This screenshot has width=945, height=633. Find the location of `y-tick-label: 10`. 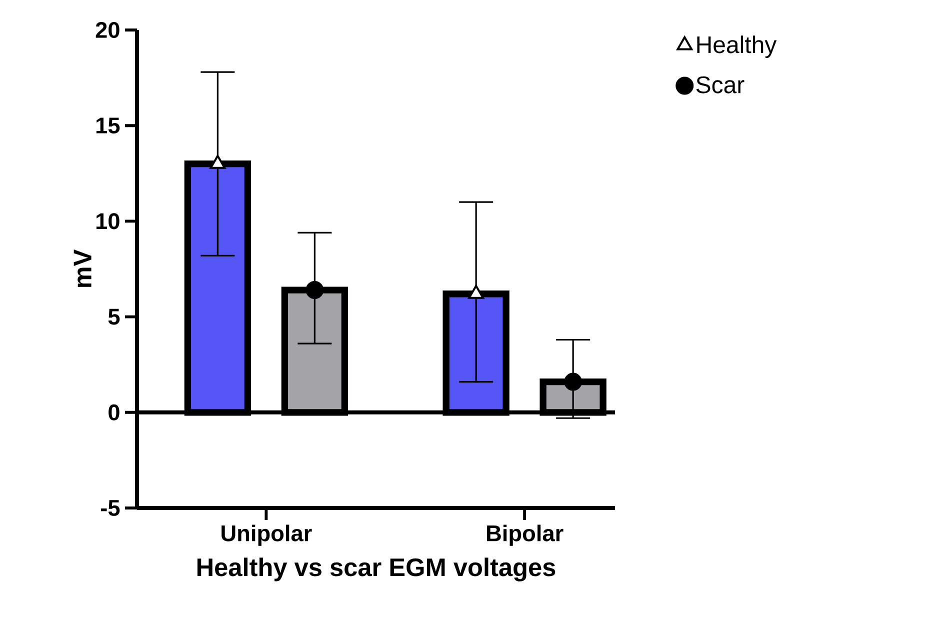

y-tick-label: 10 is located at coordinates (108, 221).